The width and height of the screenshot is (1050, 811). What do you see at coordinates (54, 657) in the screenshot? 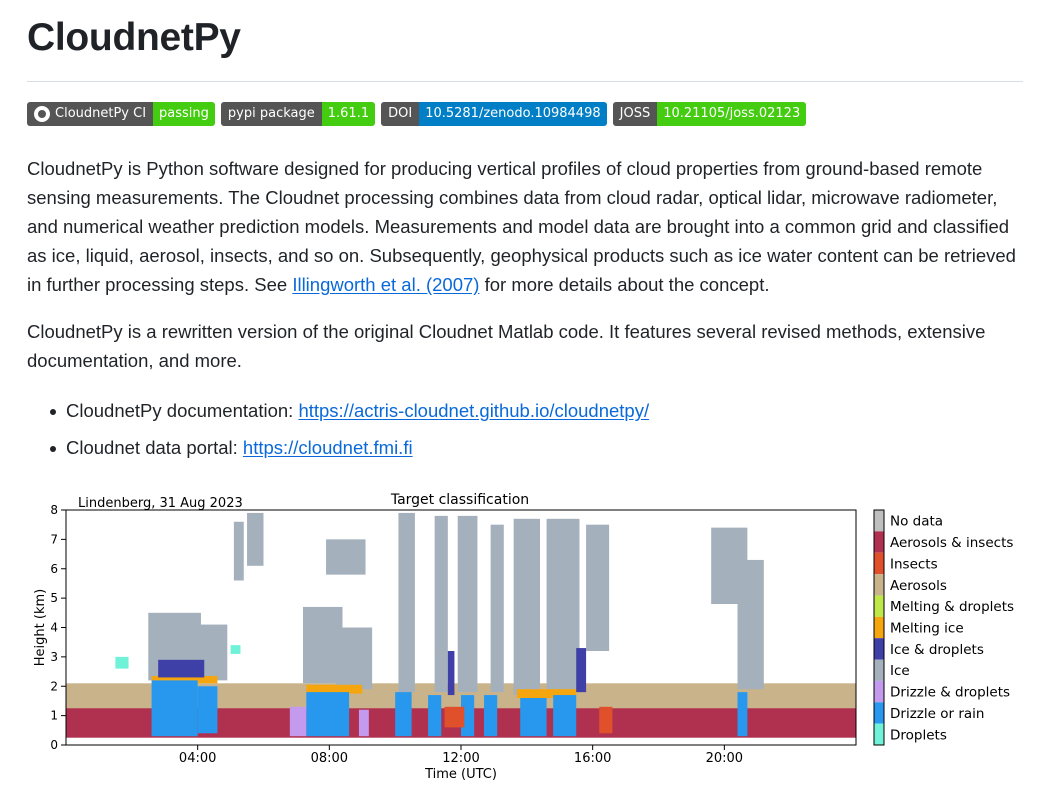
I see `y-tick-label: 3` at bounding box center [54, 657].